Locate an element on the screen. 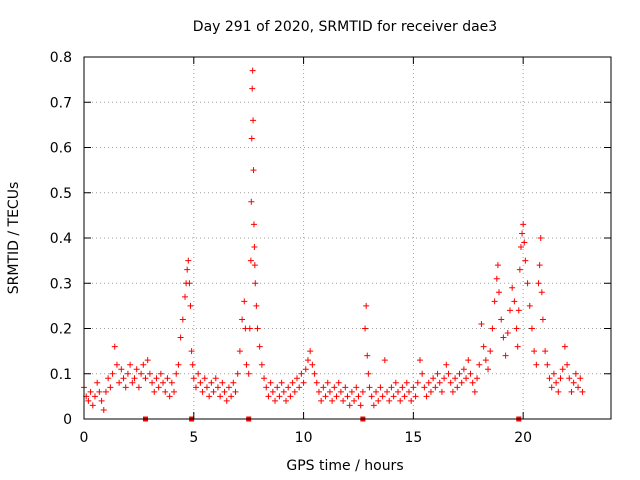 This screenshot has width=640, height=480. y-tick-label: 0.3 is located at coordinates (61, 284).